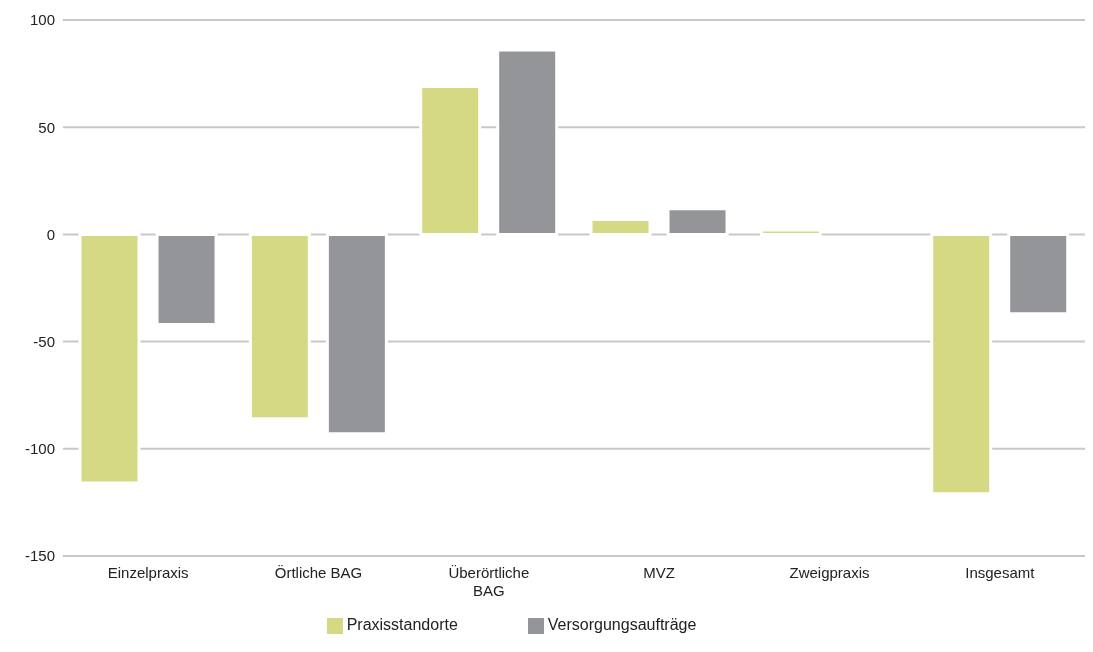 Image resolution: width=1093 pixels, height=652 pixels. Describe the element at coordinates (148, 572) in the screenshot. I see `x-tick-label: Einzelpraxis` at that location.